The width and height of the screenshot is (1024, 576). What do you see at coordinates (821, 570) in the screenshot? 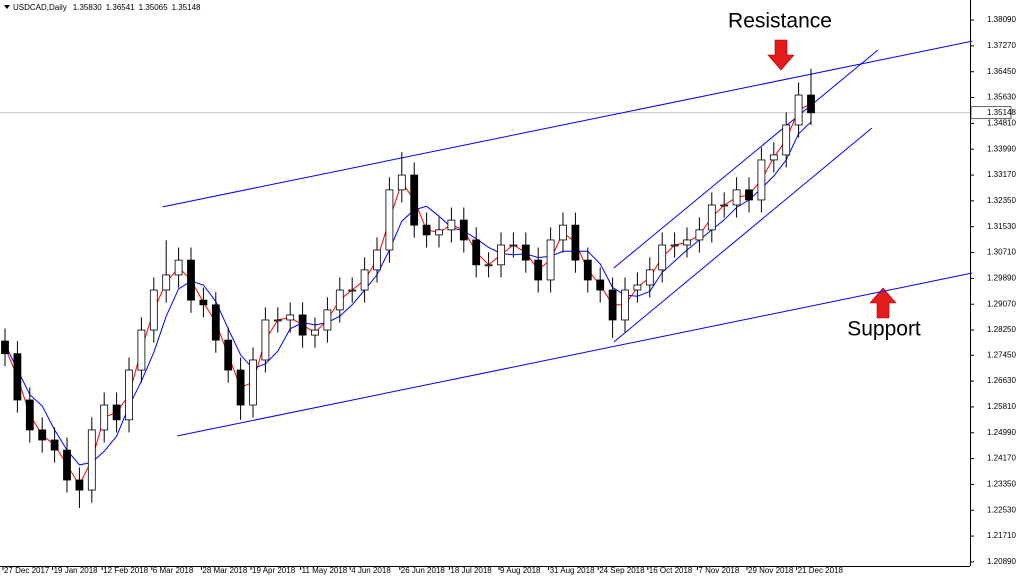
I see `x-tick-label: 21 Dec 2018` at bounding box center [821, 570].